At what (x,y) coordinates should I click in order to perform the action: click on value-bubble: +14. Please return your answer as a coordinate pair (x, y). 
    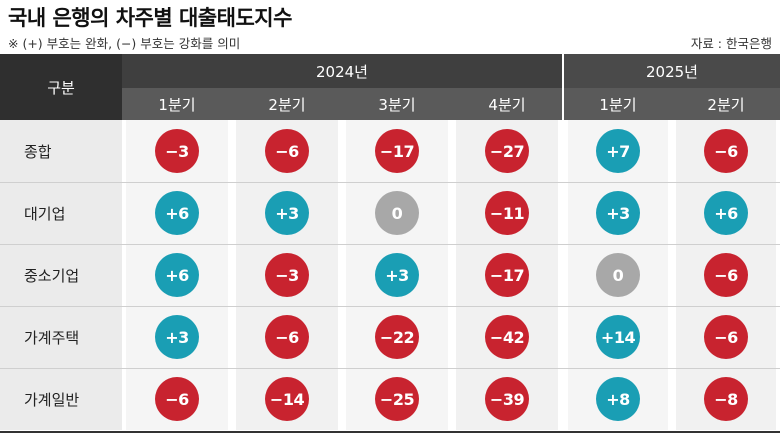
    Looking at the image, I should click on (618, 337).